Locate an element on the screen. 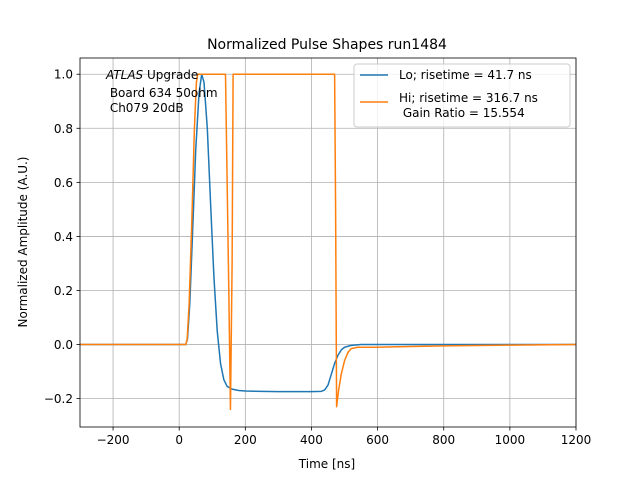 This screenshot has height=484, width=640. annotation: ATLAS Upgrade Board 634 50ohm Ch079 20dB is located at coordinates (161, 91).